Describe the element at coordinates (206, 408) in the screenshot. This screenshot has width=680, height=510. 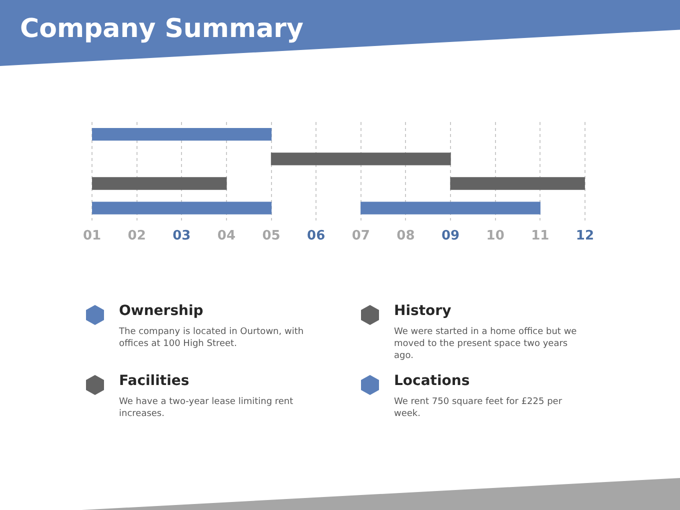
I see `text: We have a two-year lease limiting rent increases.` at that location.